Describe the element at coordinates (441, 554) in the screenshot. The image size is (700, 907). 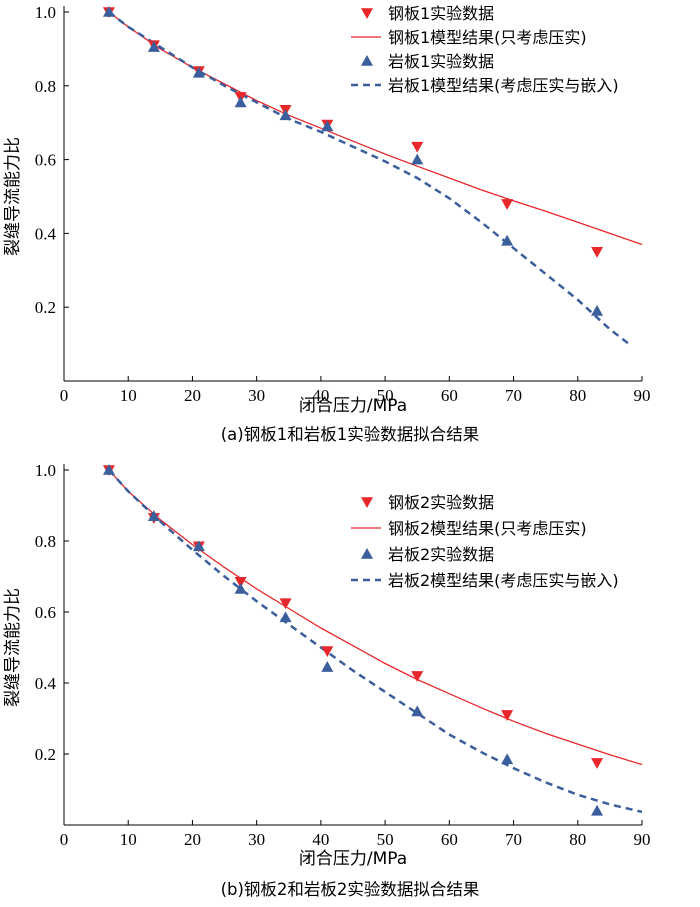
I see `legend-label: 岩板2实验数据` at that location.